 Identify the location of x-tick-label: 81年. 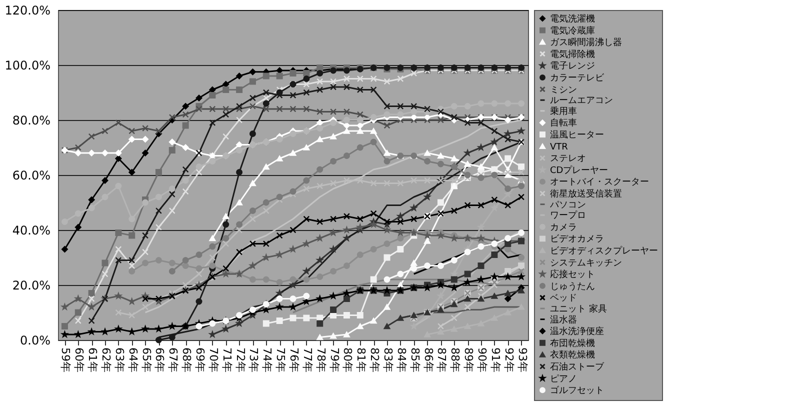
(361, 360).